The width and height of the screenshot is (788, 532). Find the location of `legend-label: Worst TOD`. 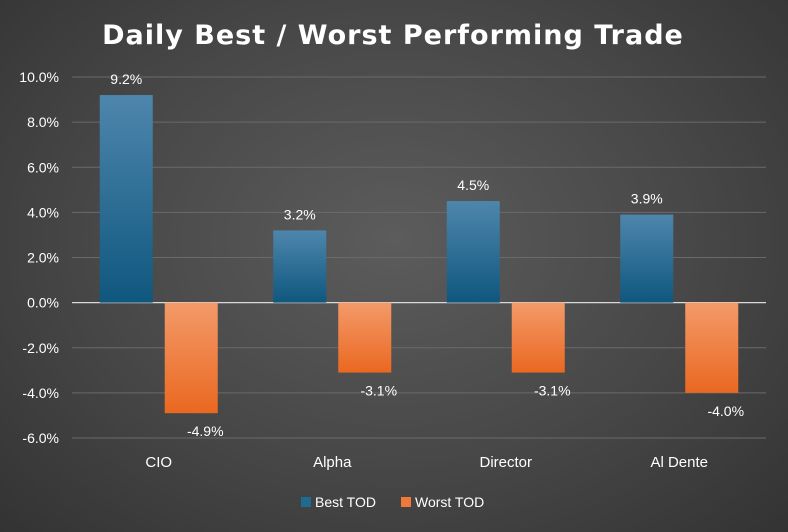

legend-label: Worst TOD is located at coordinates (449, 502).